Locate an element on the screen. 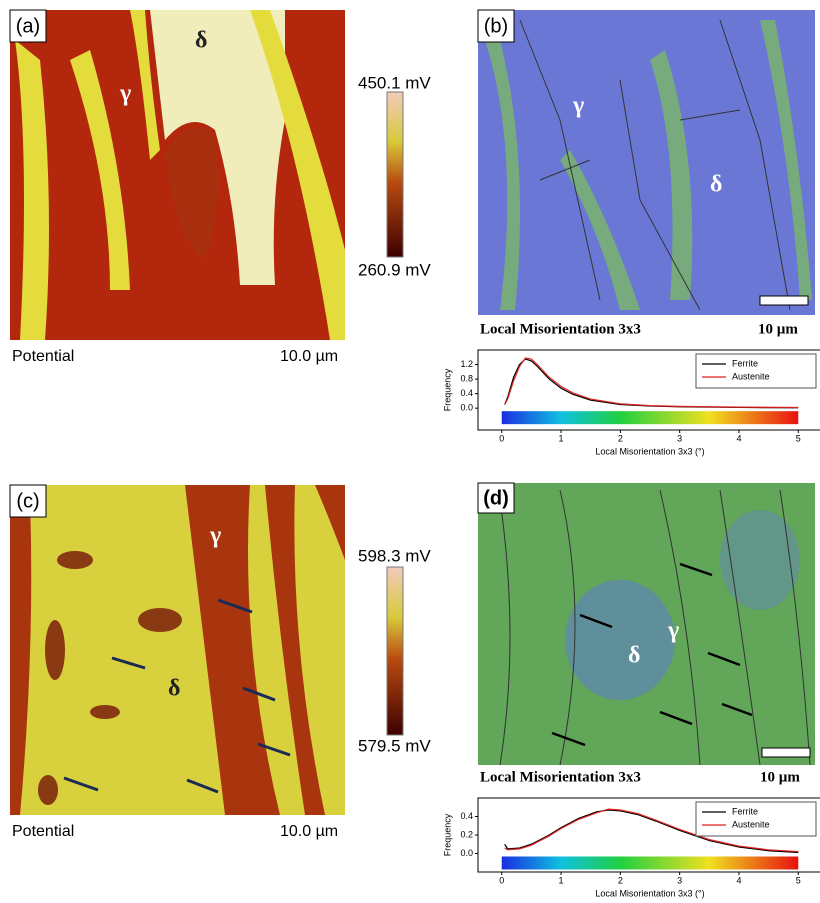  green-patches is located at coordinates (648, 165).